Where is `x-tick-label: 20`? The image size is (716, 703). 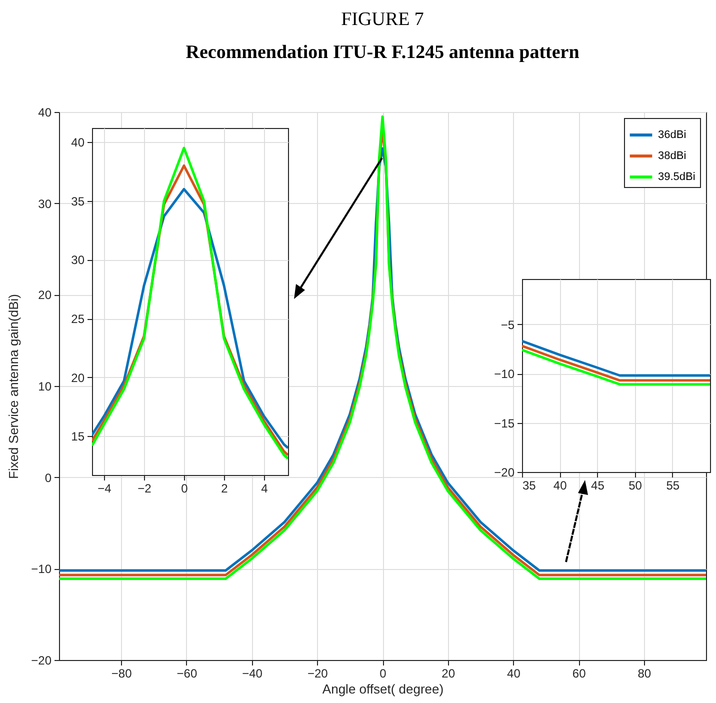
x-tick-label: 20 is located at coordinates (449, 673).